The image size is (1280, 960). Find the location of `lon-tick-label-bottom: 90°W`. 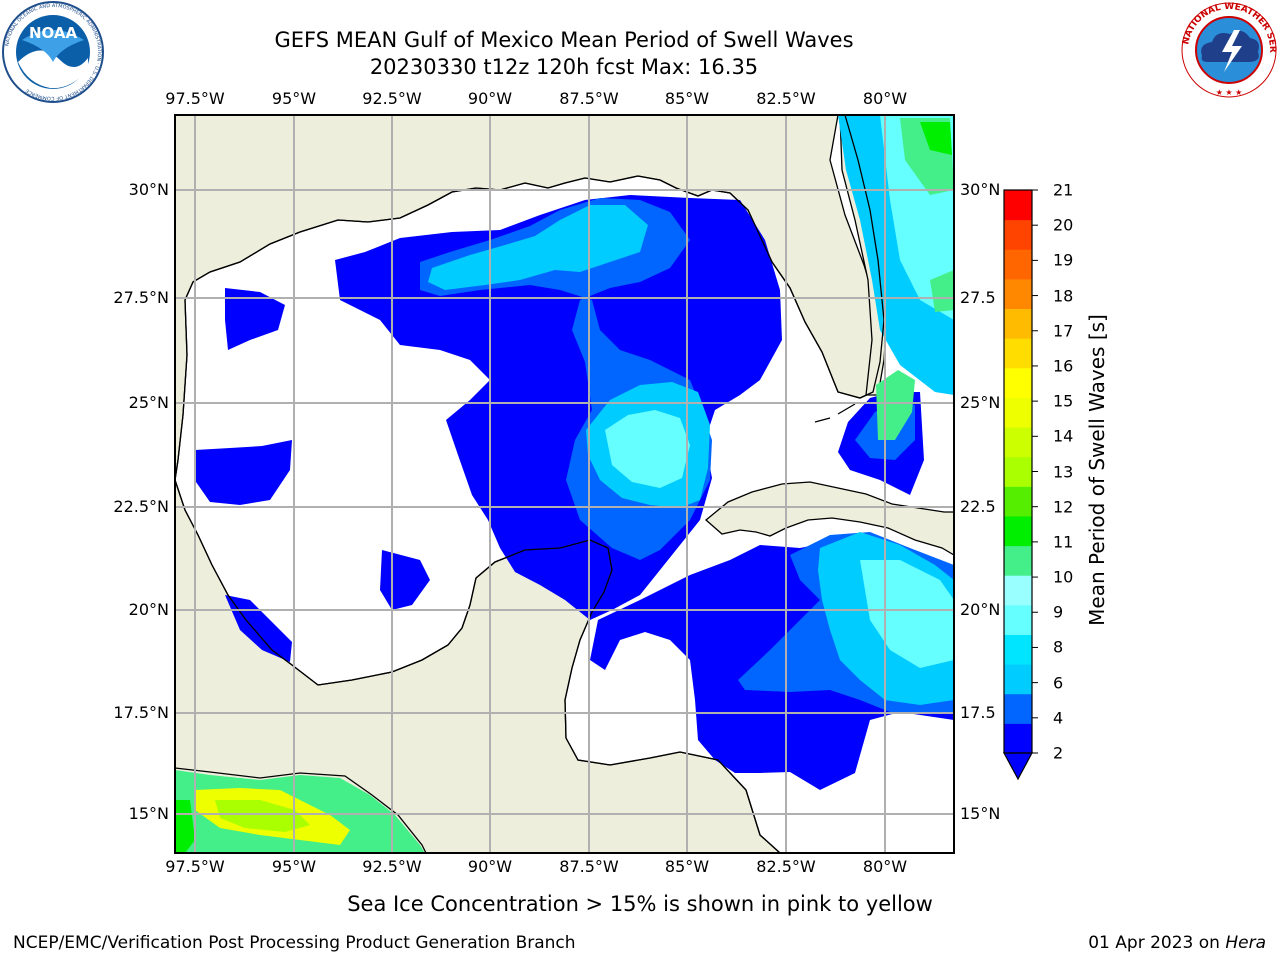

lon-tick-label-bottom: 90°W is located at coordinates (490, 866).